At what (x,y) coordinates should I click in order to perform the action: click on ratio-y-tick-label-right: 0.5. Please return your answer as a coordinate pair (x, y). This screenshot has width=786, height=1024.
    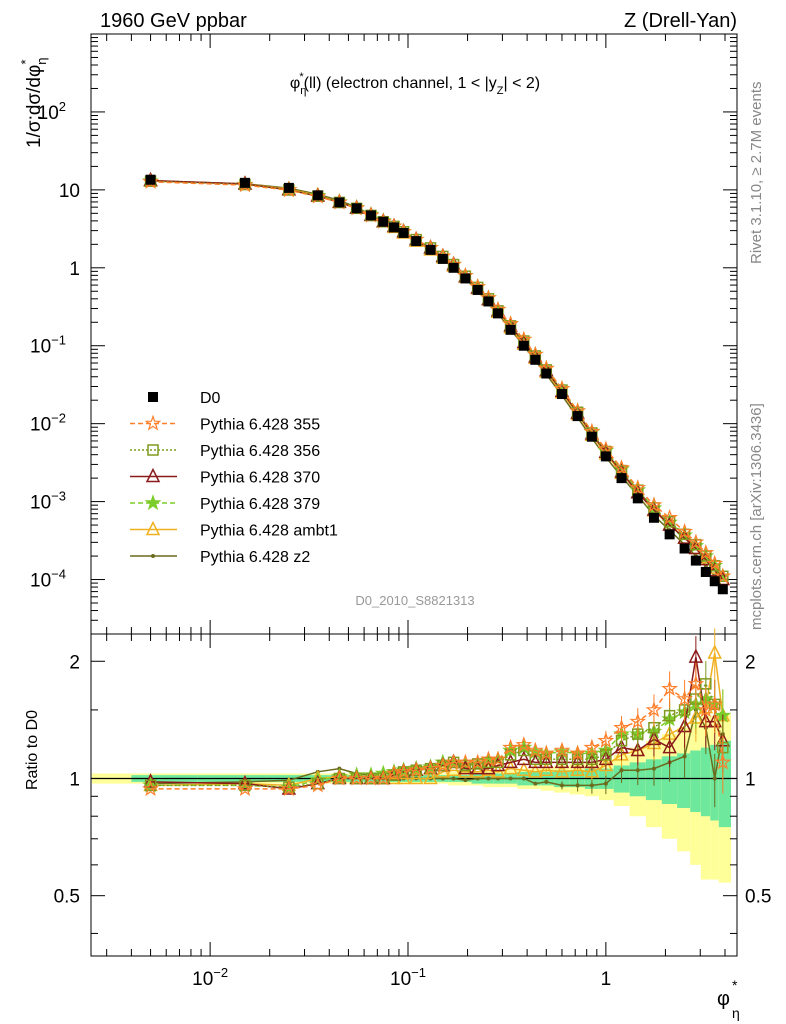
    Looking at the image, I should click on (758, 897).